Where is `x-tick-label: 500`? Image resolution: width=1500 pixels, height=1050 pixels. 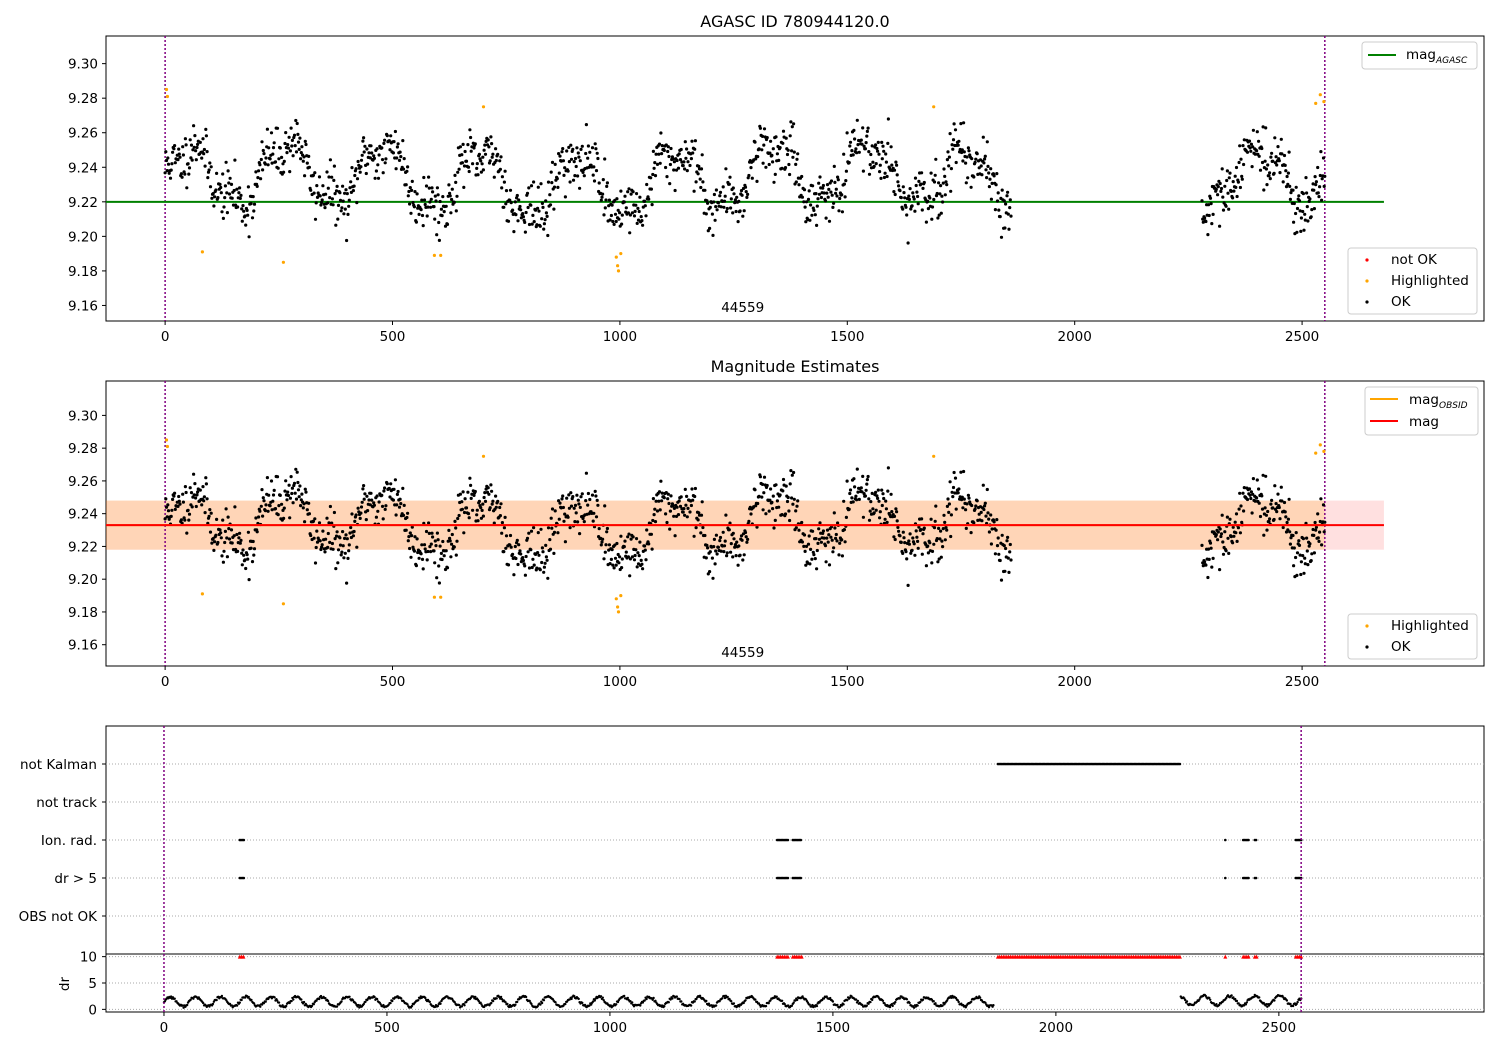
x-tick-label: 500 is located at coordinates (393, 337).